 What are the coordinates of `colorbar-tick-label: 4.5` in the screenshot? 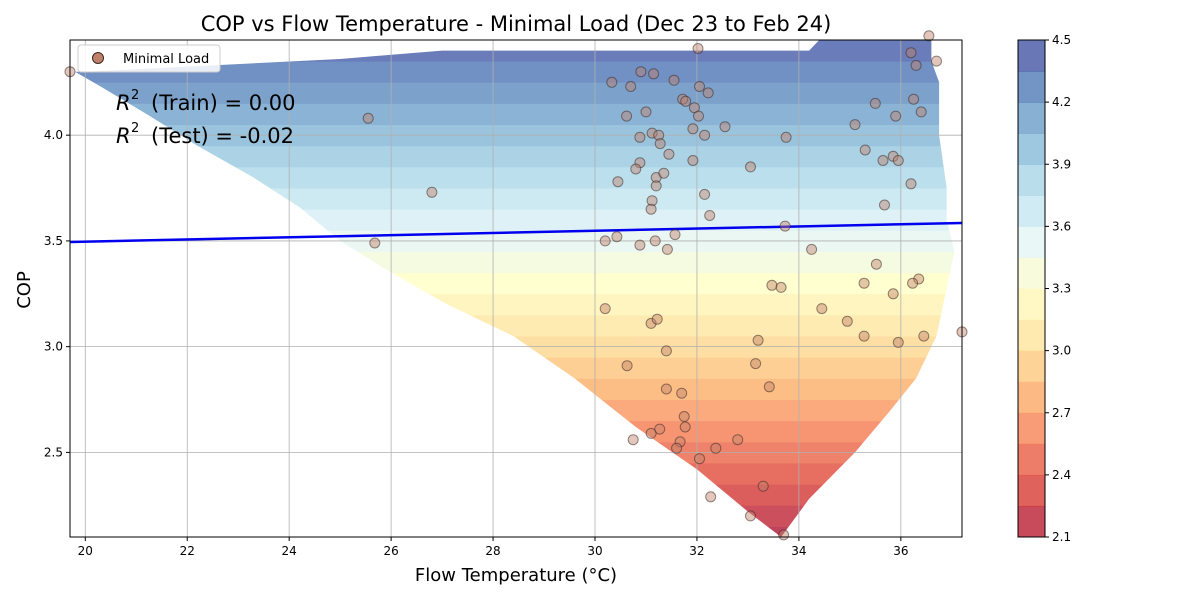 It's located at (1061, 40).